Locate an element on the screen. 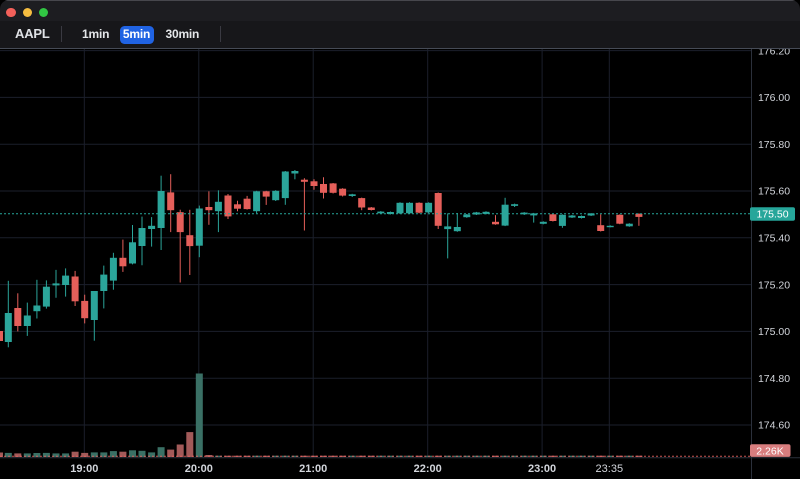 Image resolution: width=800 pixels, height=479 pixels. svg-text: 20:00 is located at coordinates (199, 469).